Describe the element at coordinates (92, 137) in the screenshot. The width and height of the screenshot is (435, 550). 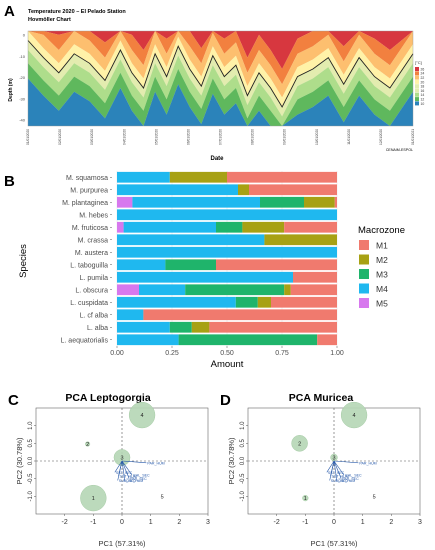
I see `hovmoller-x-tick: 03/01/2020` at that location.